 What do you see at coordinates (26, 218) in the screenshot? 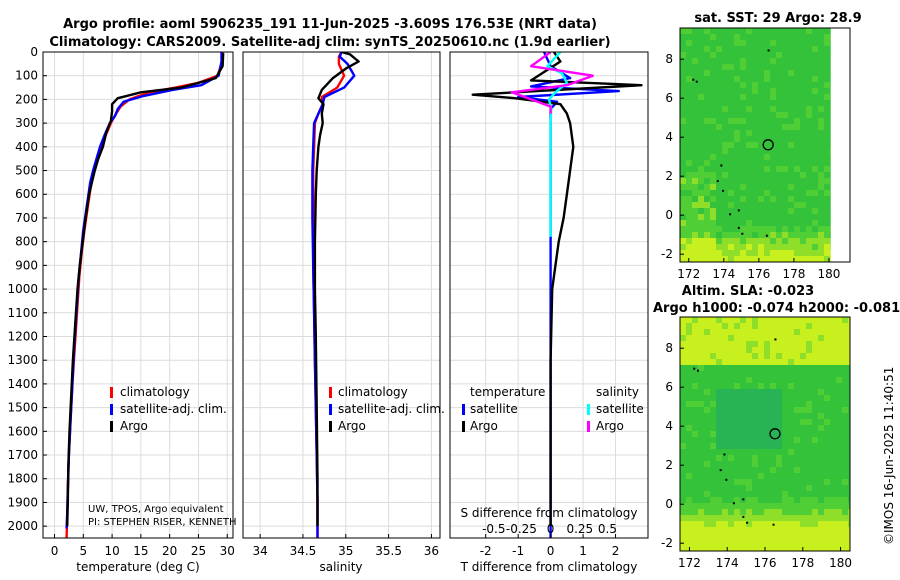
I see `depth-tick-label: 700` at bounding box center [26, 218].